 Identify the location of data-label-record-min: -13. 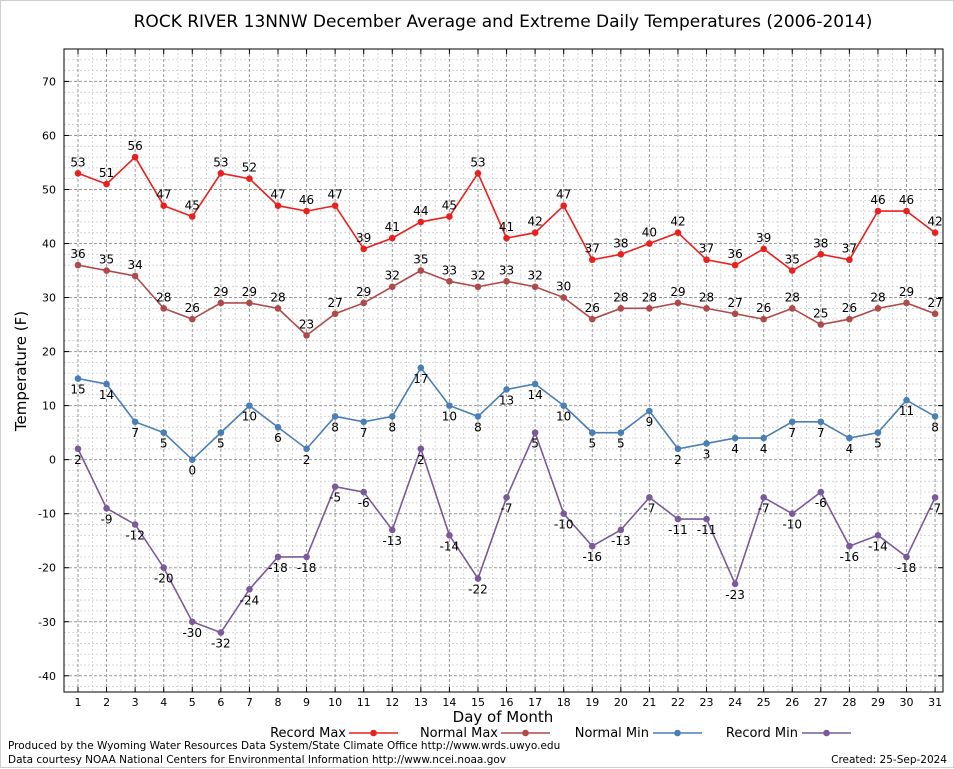
(621, 541).